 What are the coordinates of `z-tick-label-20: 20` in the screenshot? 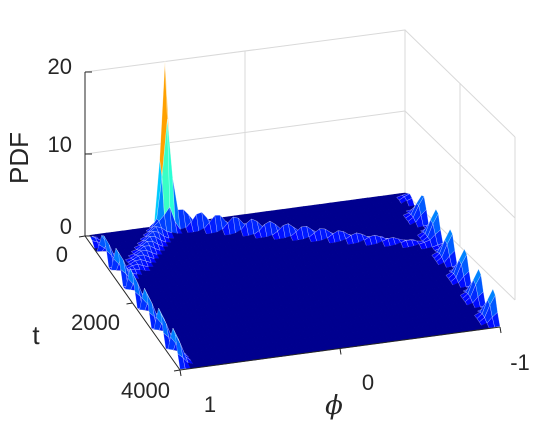 It's located at (60, 66).